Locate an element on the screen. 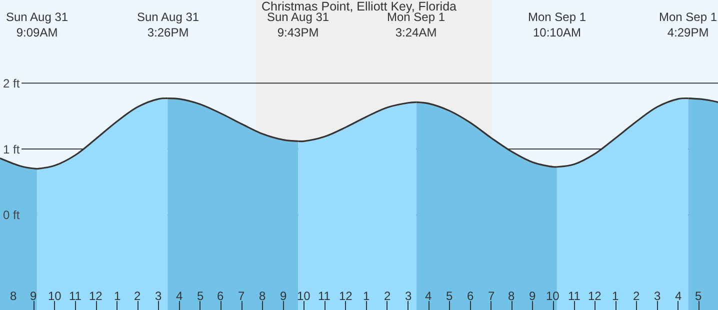 The height and width of the screenshot is (310, 718). y-tick-label: 2 ft is located at coordinates (11, 83).